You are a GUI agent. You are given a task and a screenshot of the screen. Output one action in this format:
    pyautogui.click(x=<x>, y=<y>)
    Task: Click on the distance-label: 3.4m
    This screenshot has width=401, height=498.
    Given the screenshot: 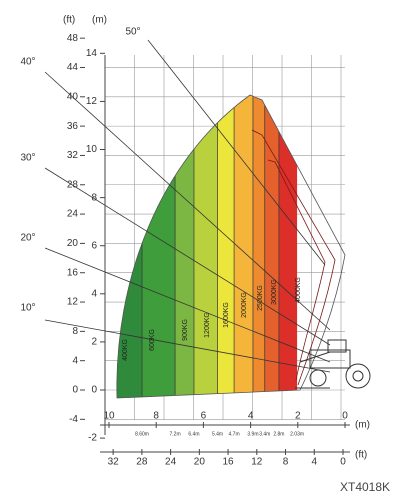 What is the action you would take?
    pyautogui.click(x=264, y=434)
    